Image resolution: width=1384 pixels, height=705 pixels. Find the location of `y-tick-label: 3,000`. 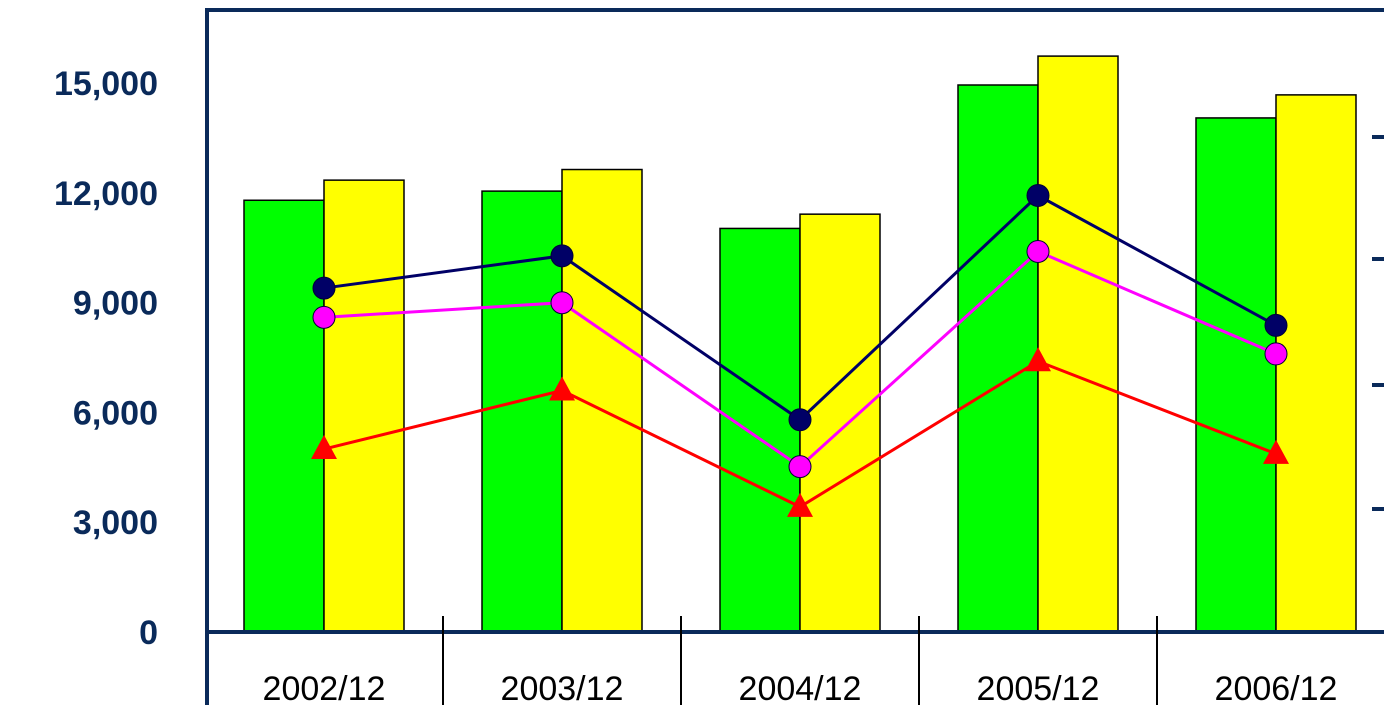

y-tick-label: 3,000 is located at coordinates (115, 523).